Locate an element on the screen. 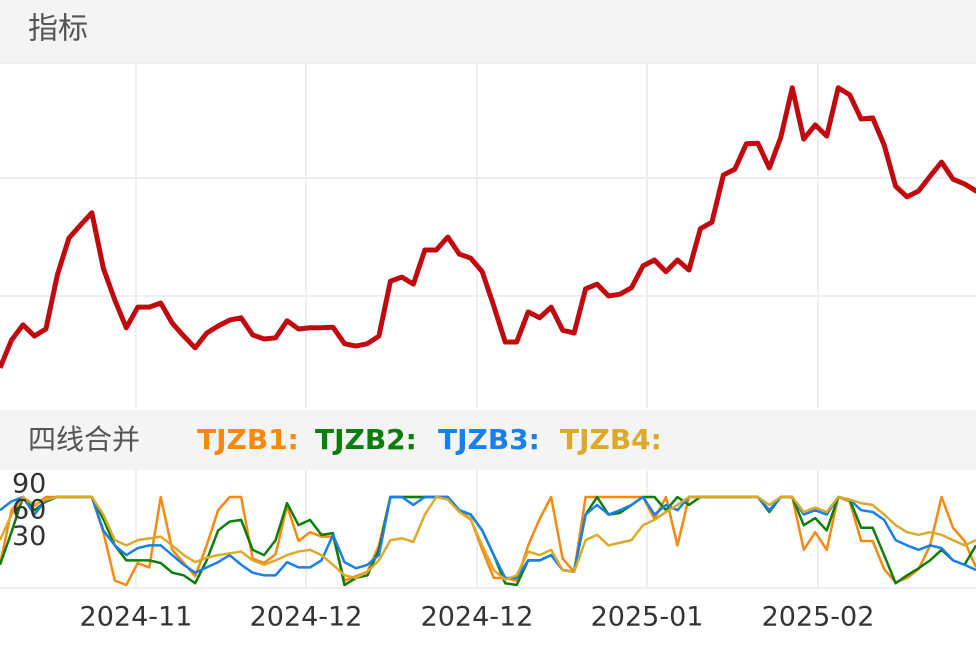 Image resolution: width=976 pixels, height=653 pixels. x-tick-label: 2025-02 is located at coordinates (818, 617).